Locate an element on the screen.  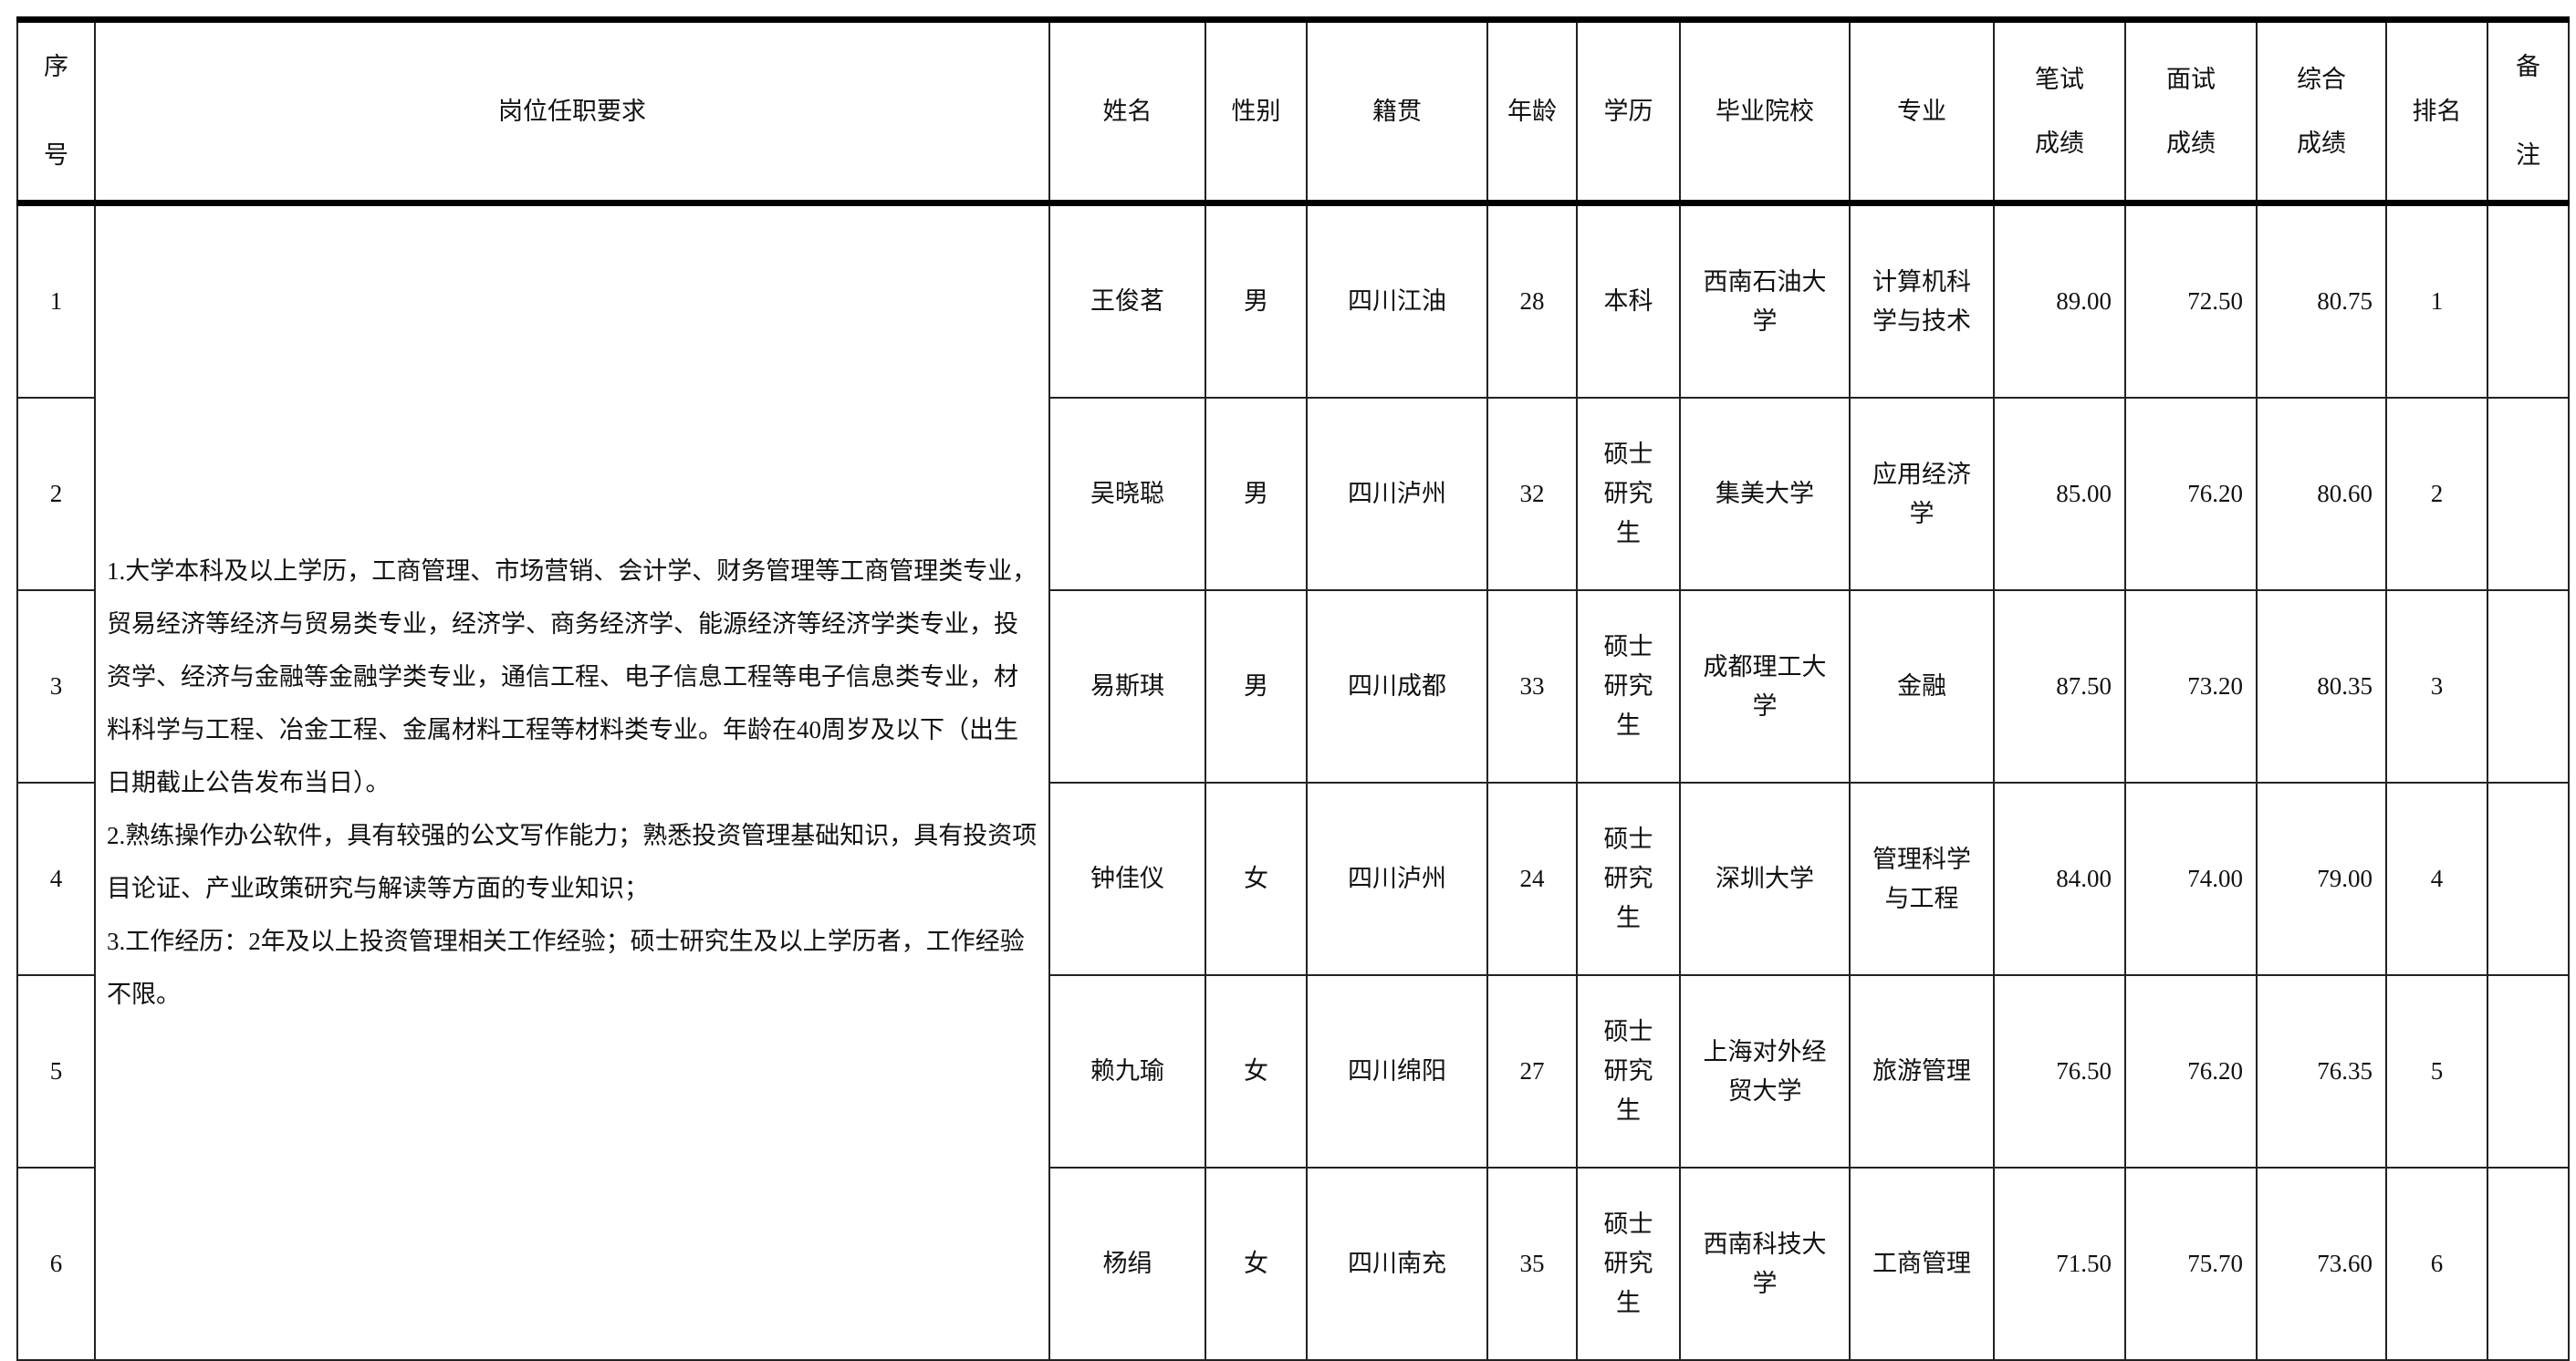
header-school: 毕业院校 is located at coordinates (1765, 111).